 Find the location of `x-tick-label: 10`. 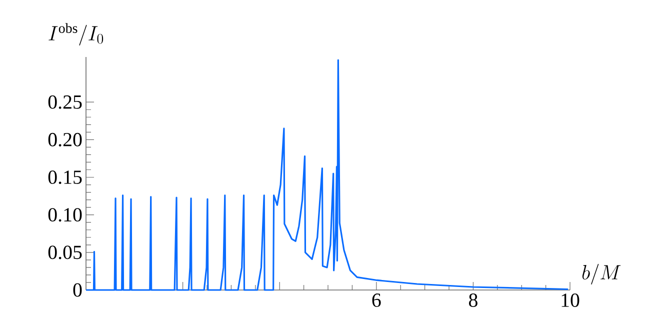

x-tick-label: 10 is located at coordinates (571, 300).